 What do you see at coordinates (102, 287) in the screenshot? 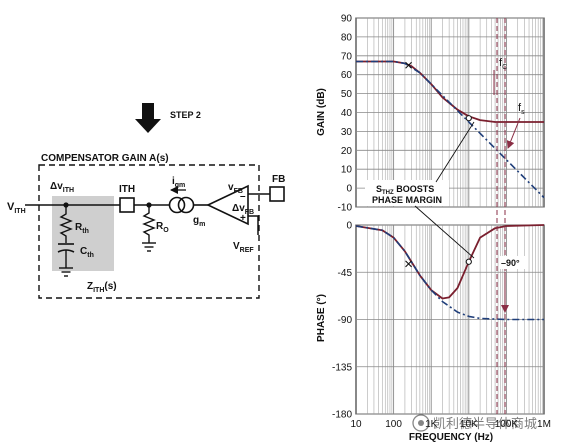
I see `zith-label: ZITH(s)` at bounding box center [102, 287].